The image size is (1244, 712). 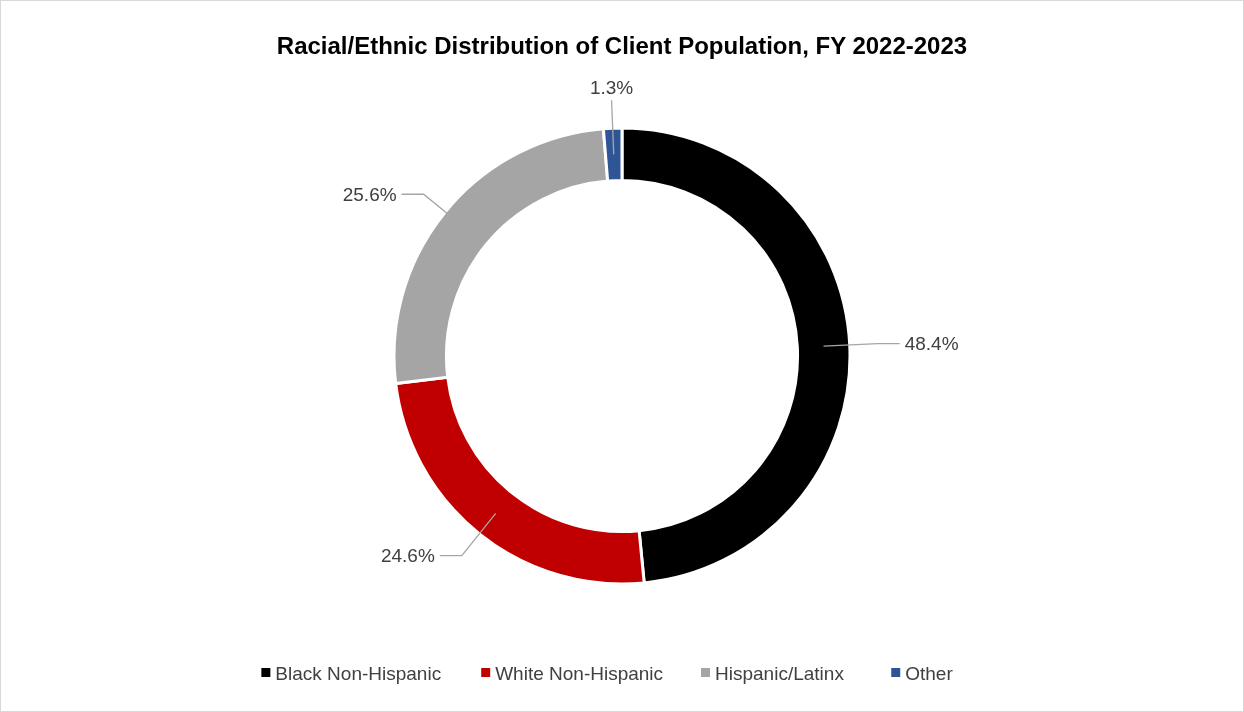 I want to click on legend-label: White Non-Hispanic, so click(x=579, y=673).